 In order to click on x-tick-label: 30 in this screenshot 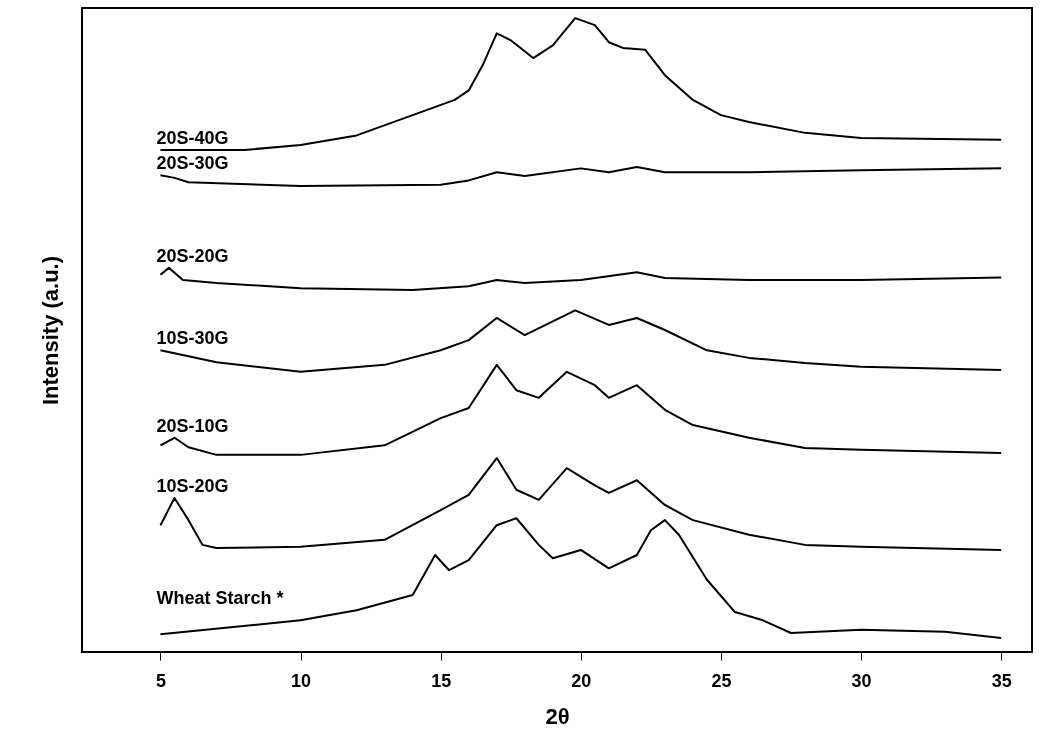, I will do `click(861, 680)`.